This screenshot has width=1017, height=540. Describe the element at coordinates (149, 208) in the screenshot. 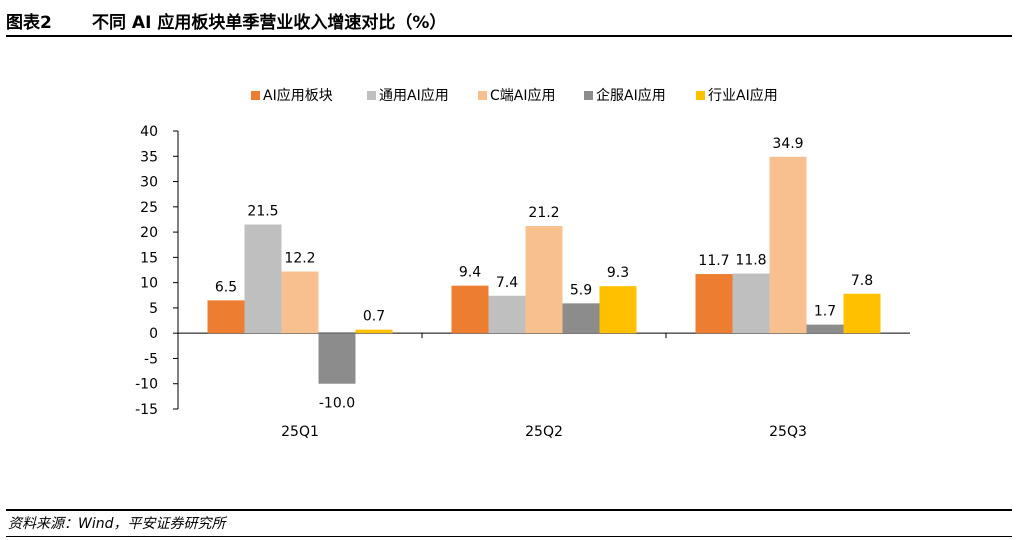

I see `y-tick-label: 25` at that location.